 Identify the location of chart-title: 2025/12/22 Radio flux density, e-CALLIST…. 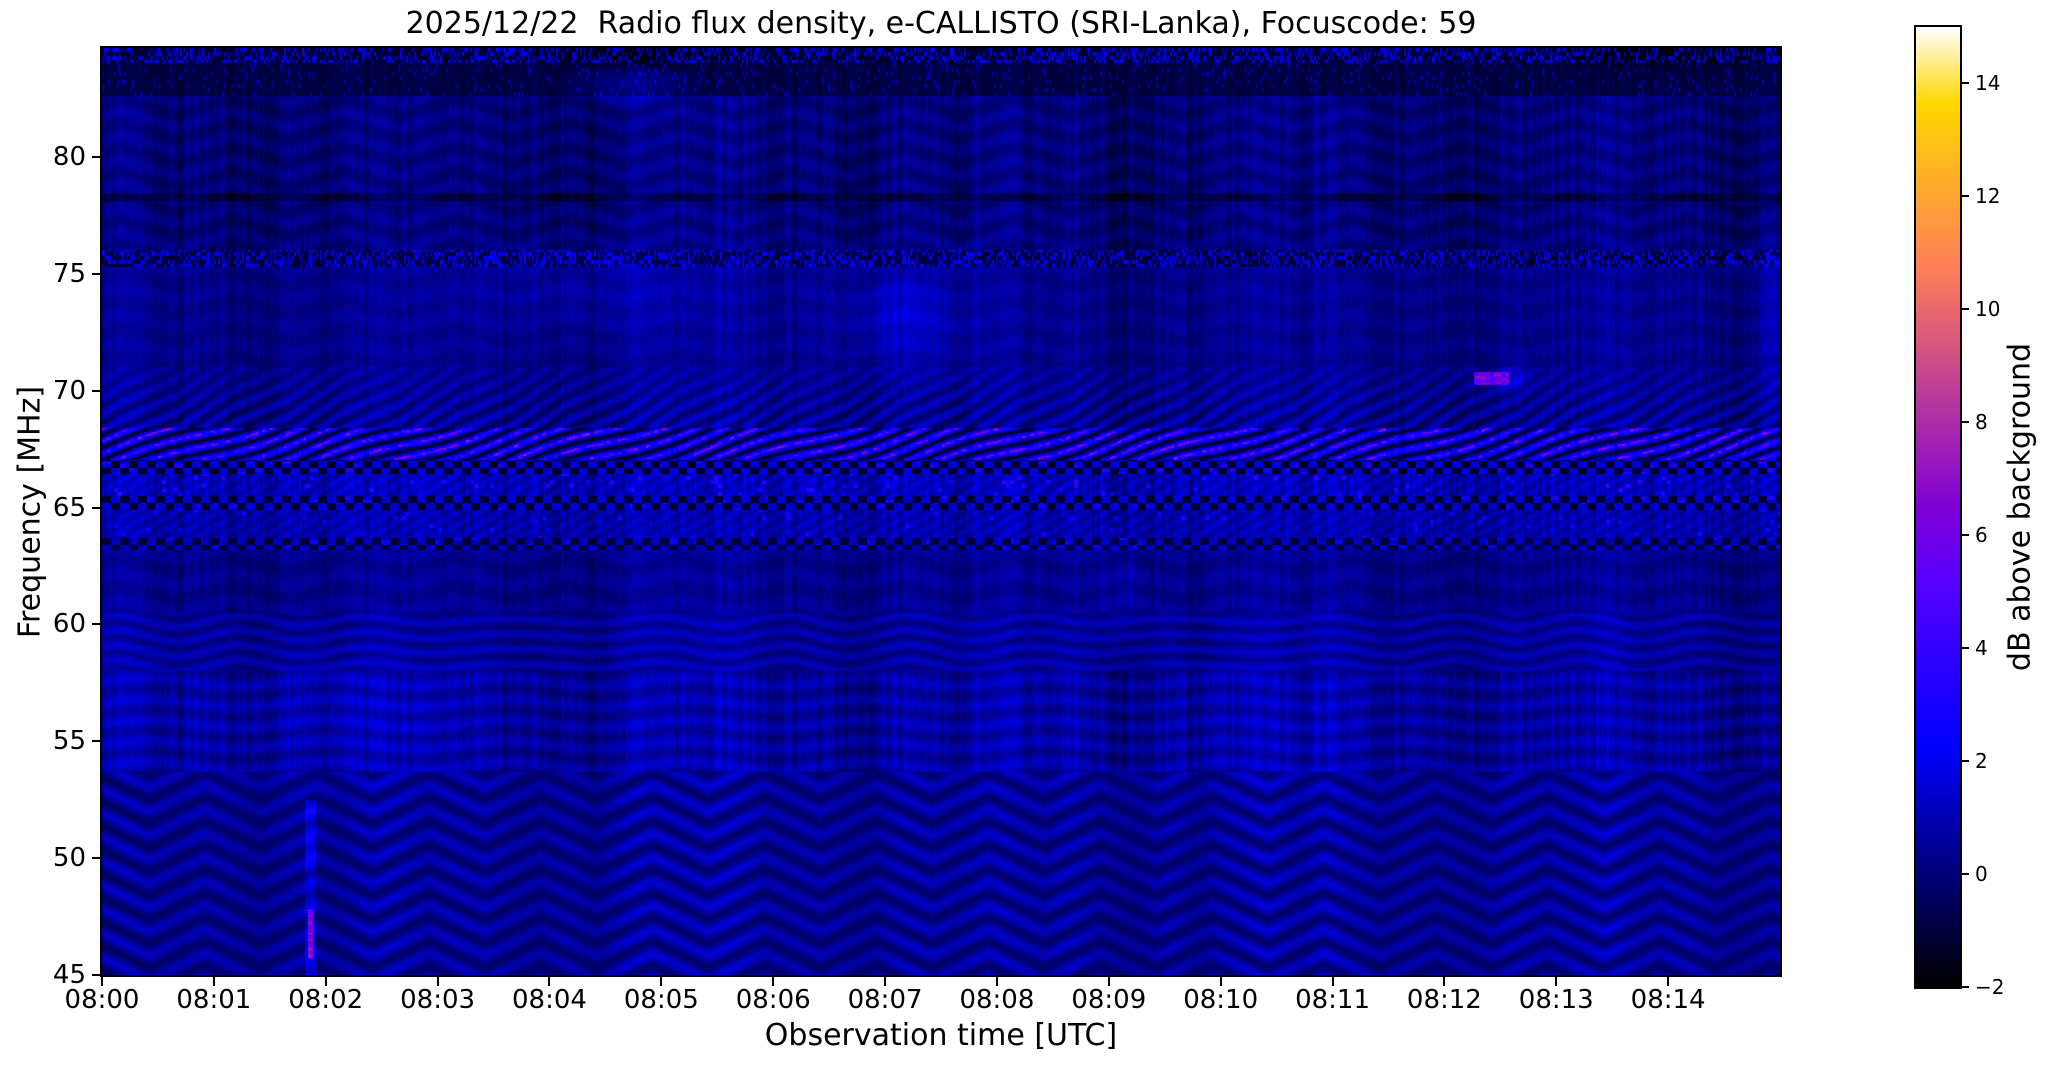
(941, 23).